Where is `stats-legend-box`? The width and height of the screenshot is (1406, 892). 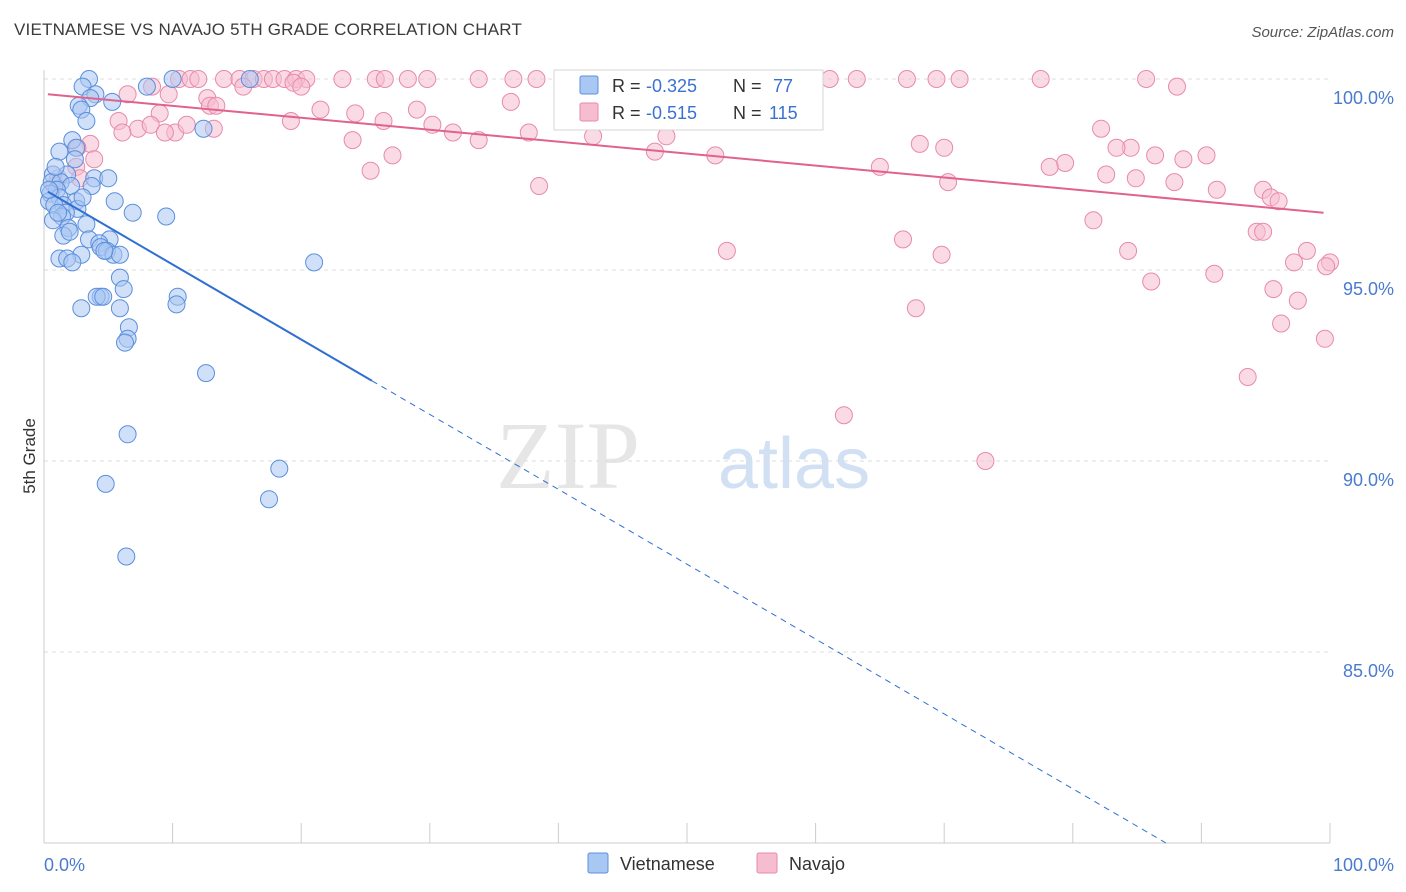 stats-legend-box is located at coordinates (688, 100).